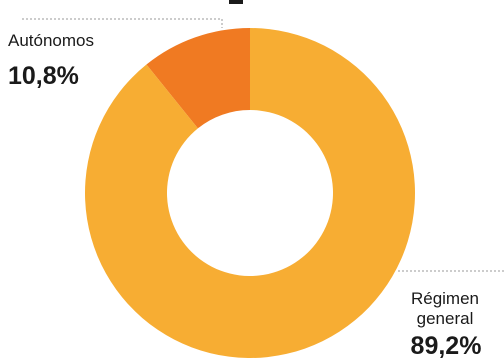 The width and height of the screenshot is (504, 360). I want to click on label-regimen-name-line2: general, so click(445, 318).